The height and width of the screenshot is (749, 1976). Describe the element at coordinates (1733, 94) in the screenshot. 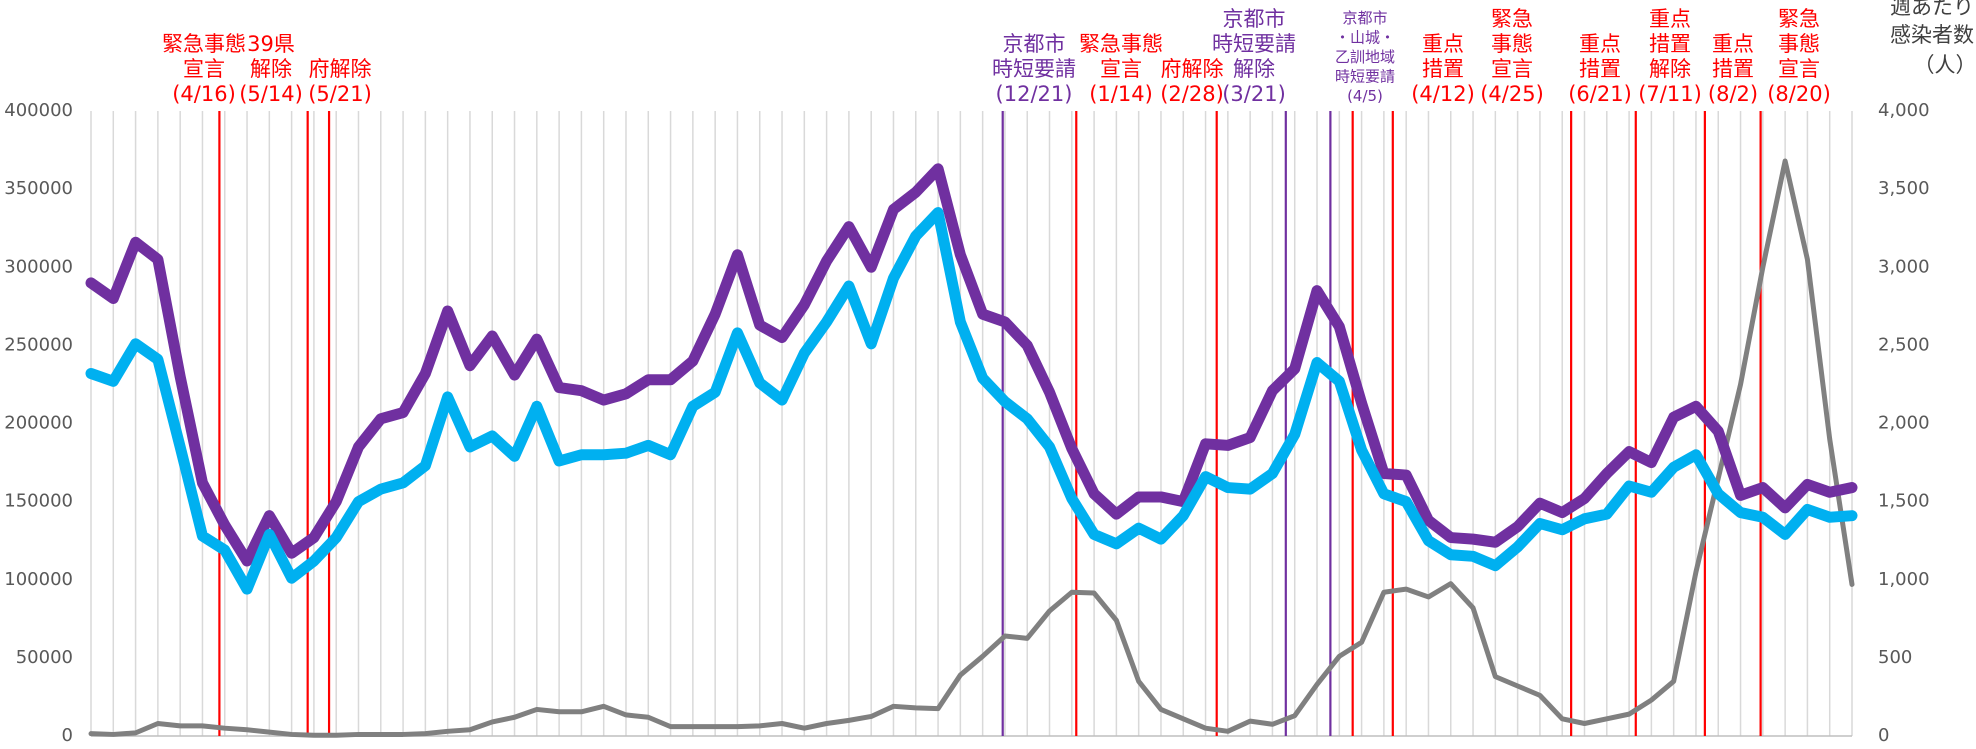

I see `event-label: (8/2)` at that location.